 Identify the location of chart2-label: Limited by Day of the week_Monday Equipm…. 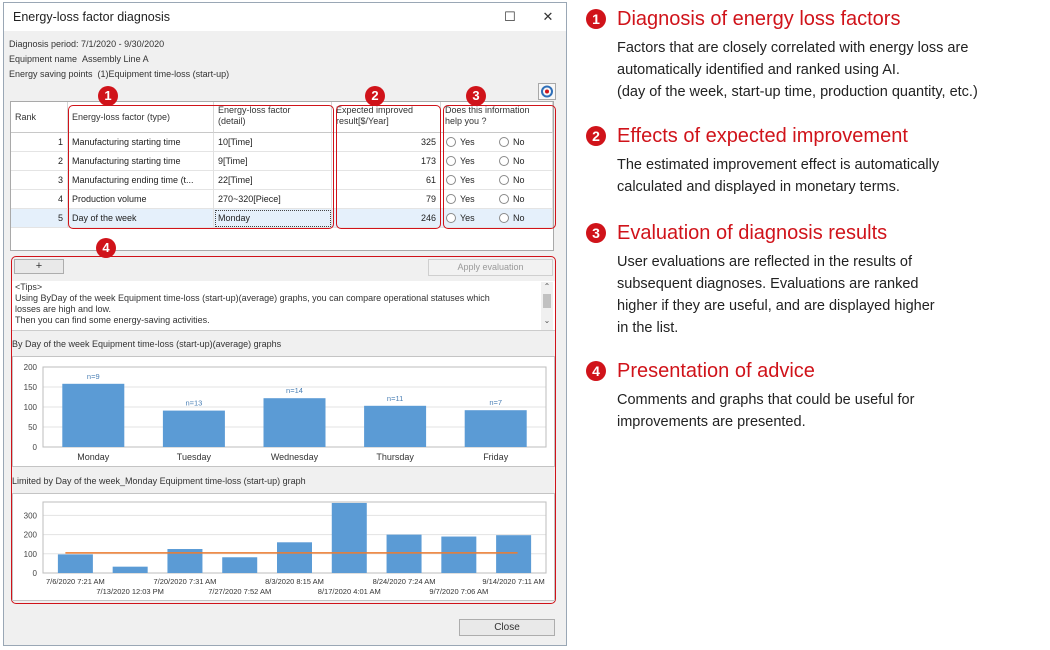
(159, 481).